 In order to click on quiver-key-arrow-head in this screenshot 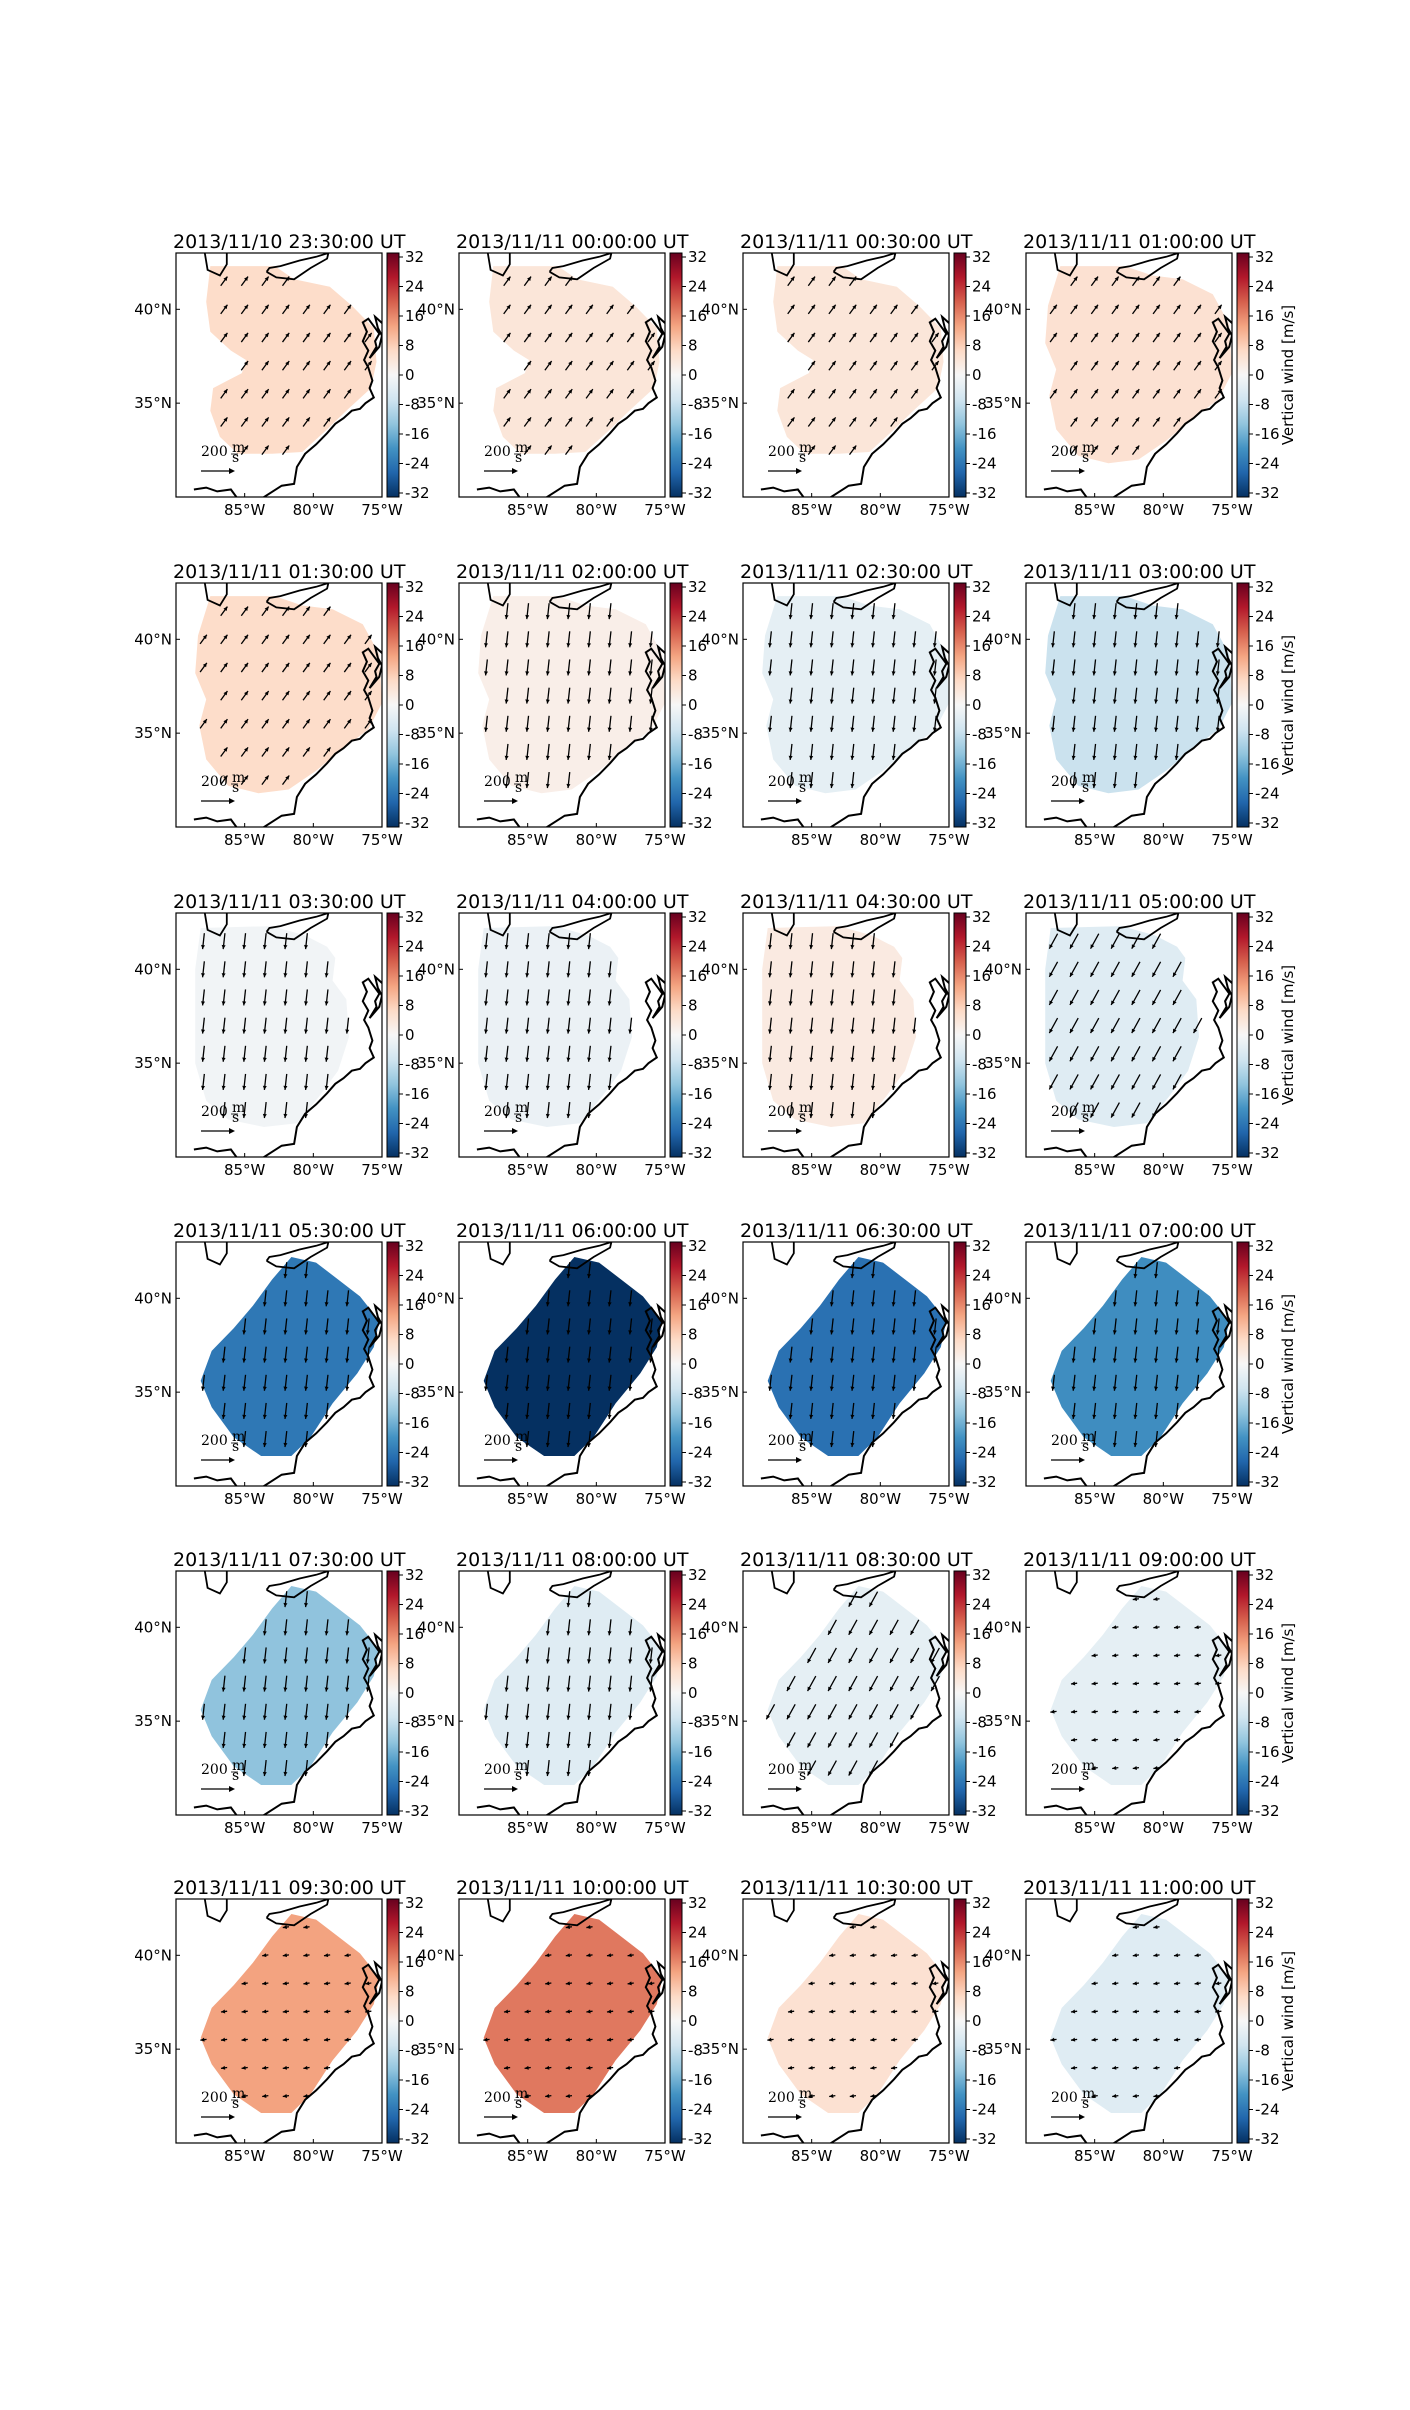, I will do `click(799, 471)`.